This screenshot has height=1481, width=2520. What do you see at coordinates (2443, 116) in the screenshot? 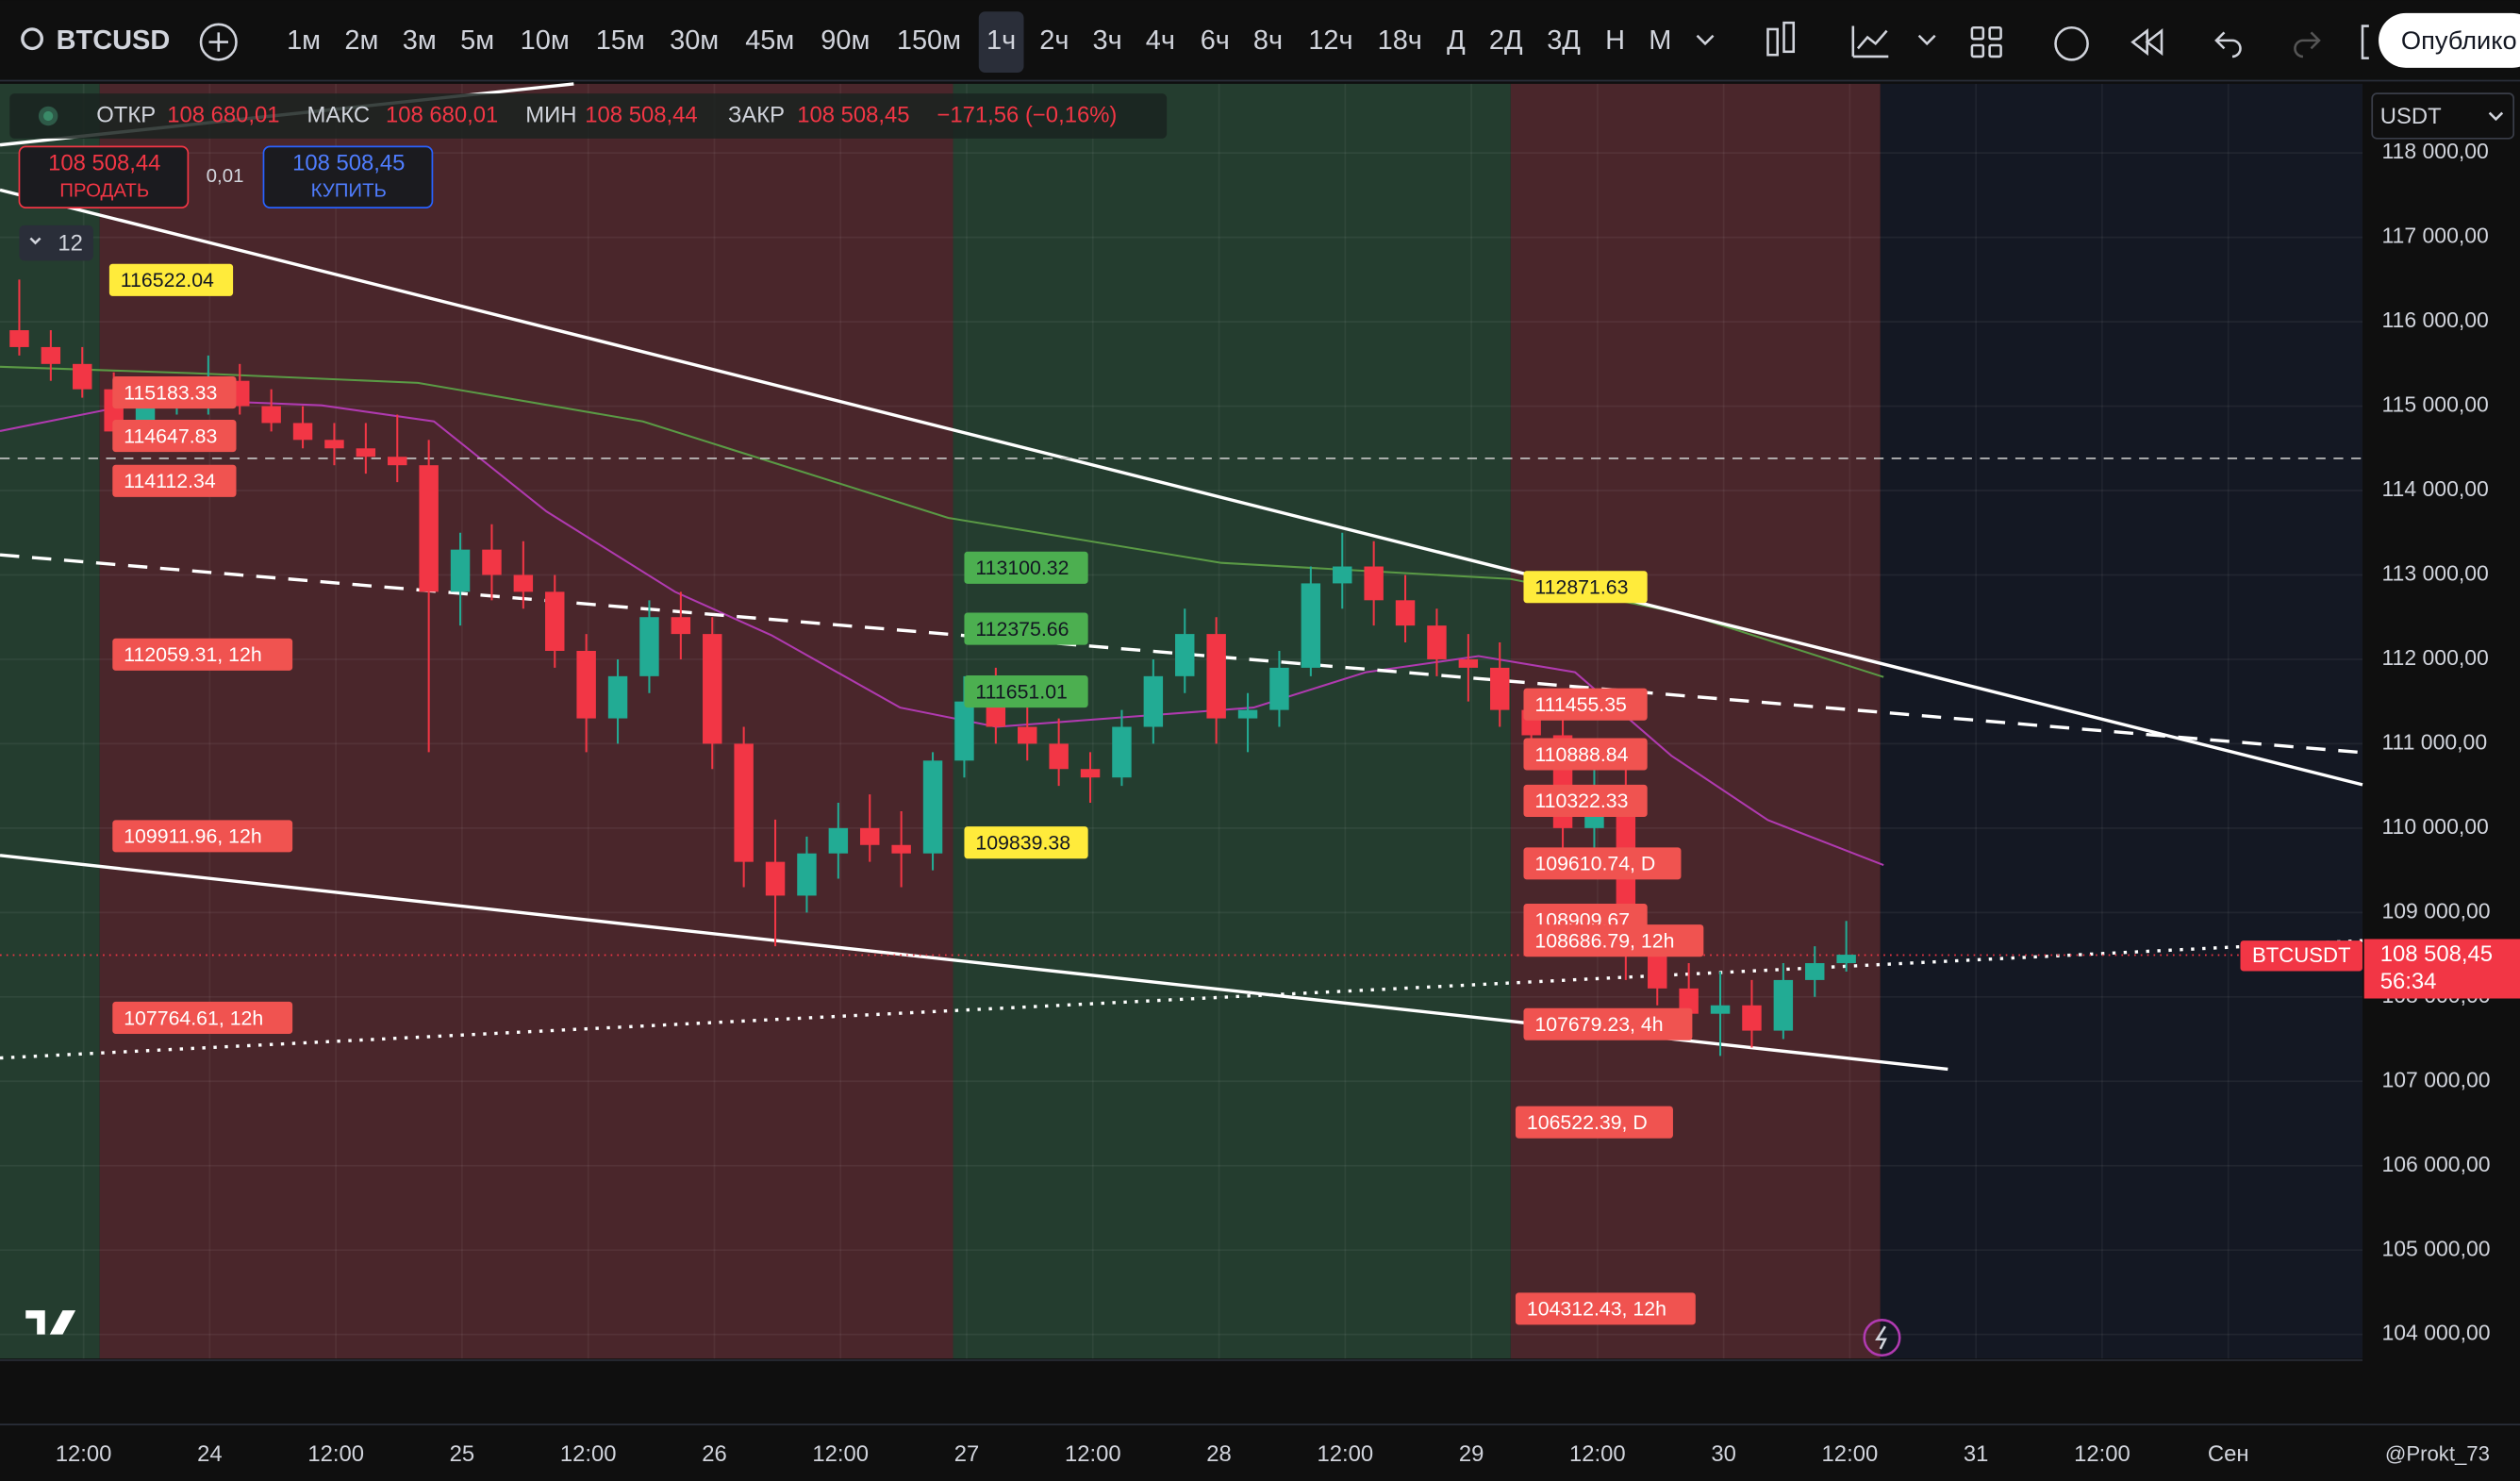
I see `currency-select` at bounding box center [2443, 116].